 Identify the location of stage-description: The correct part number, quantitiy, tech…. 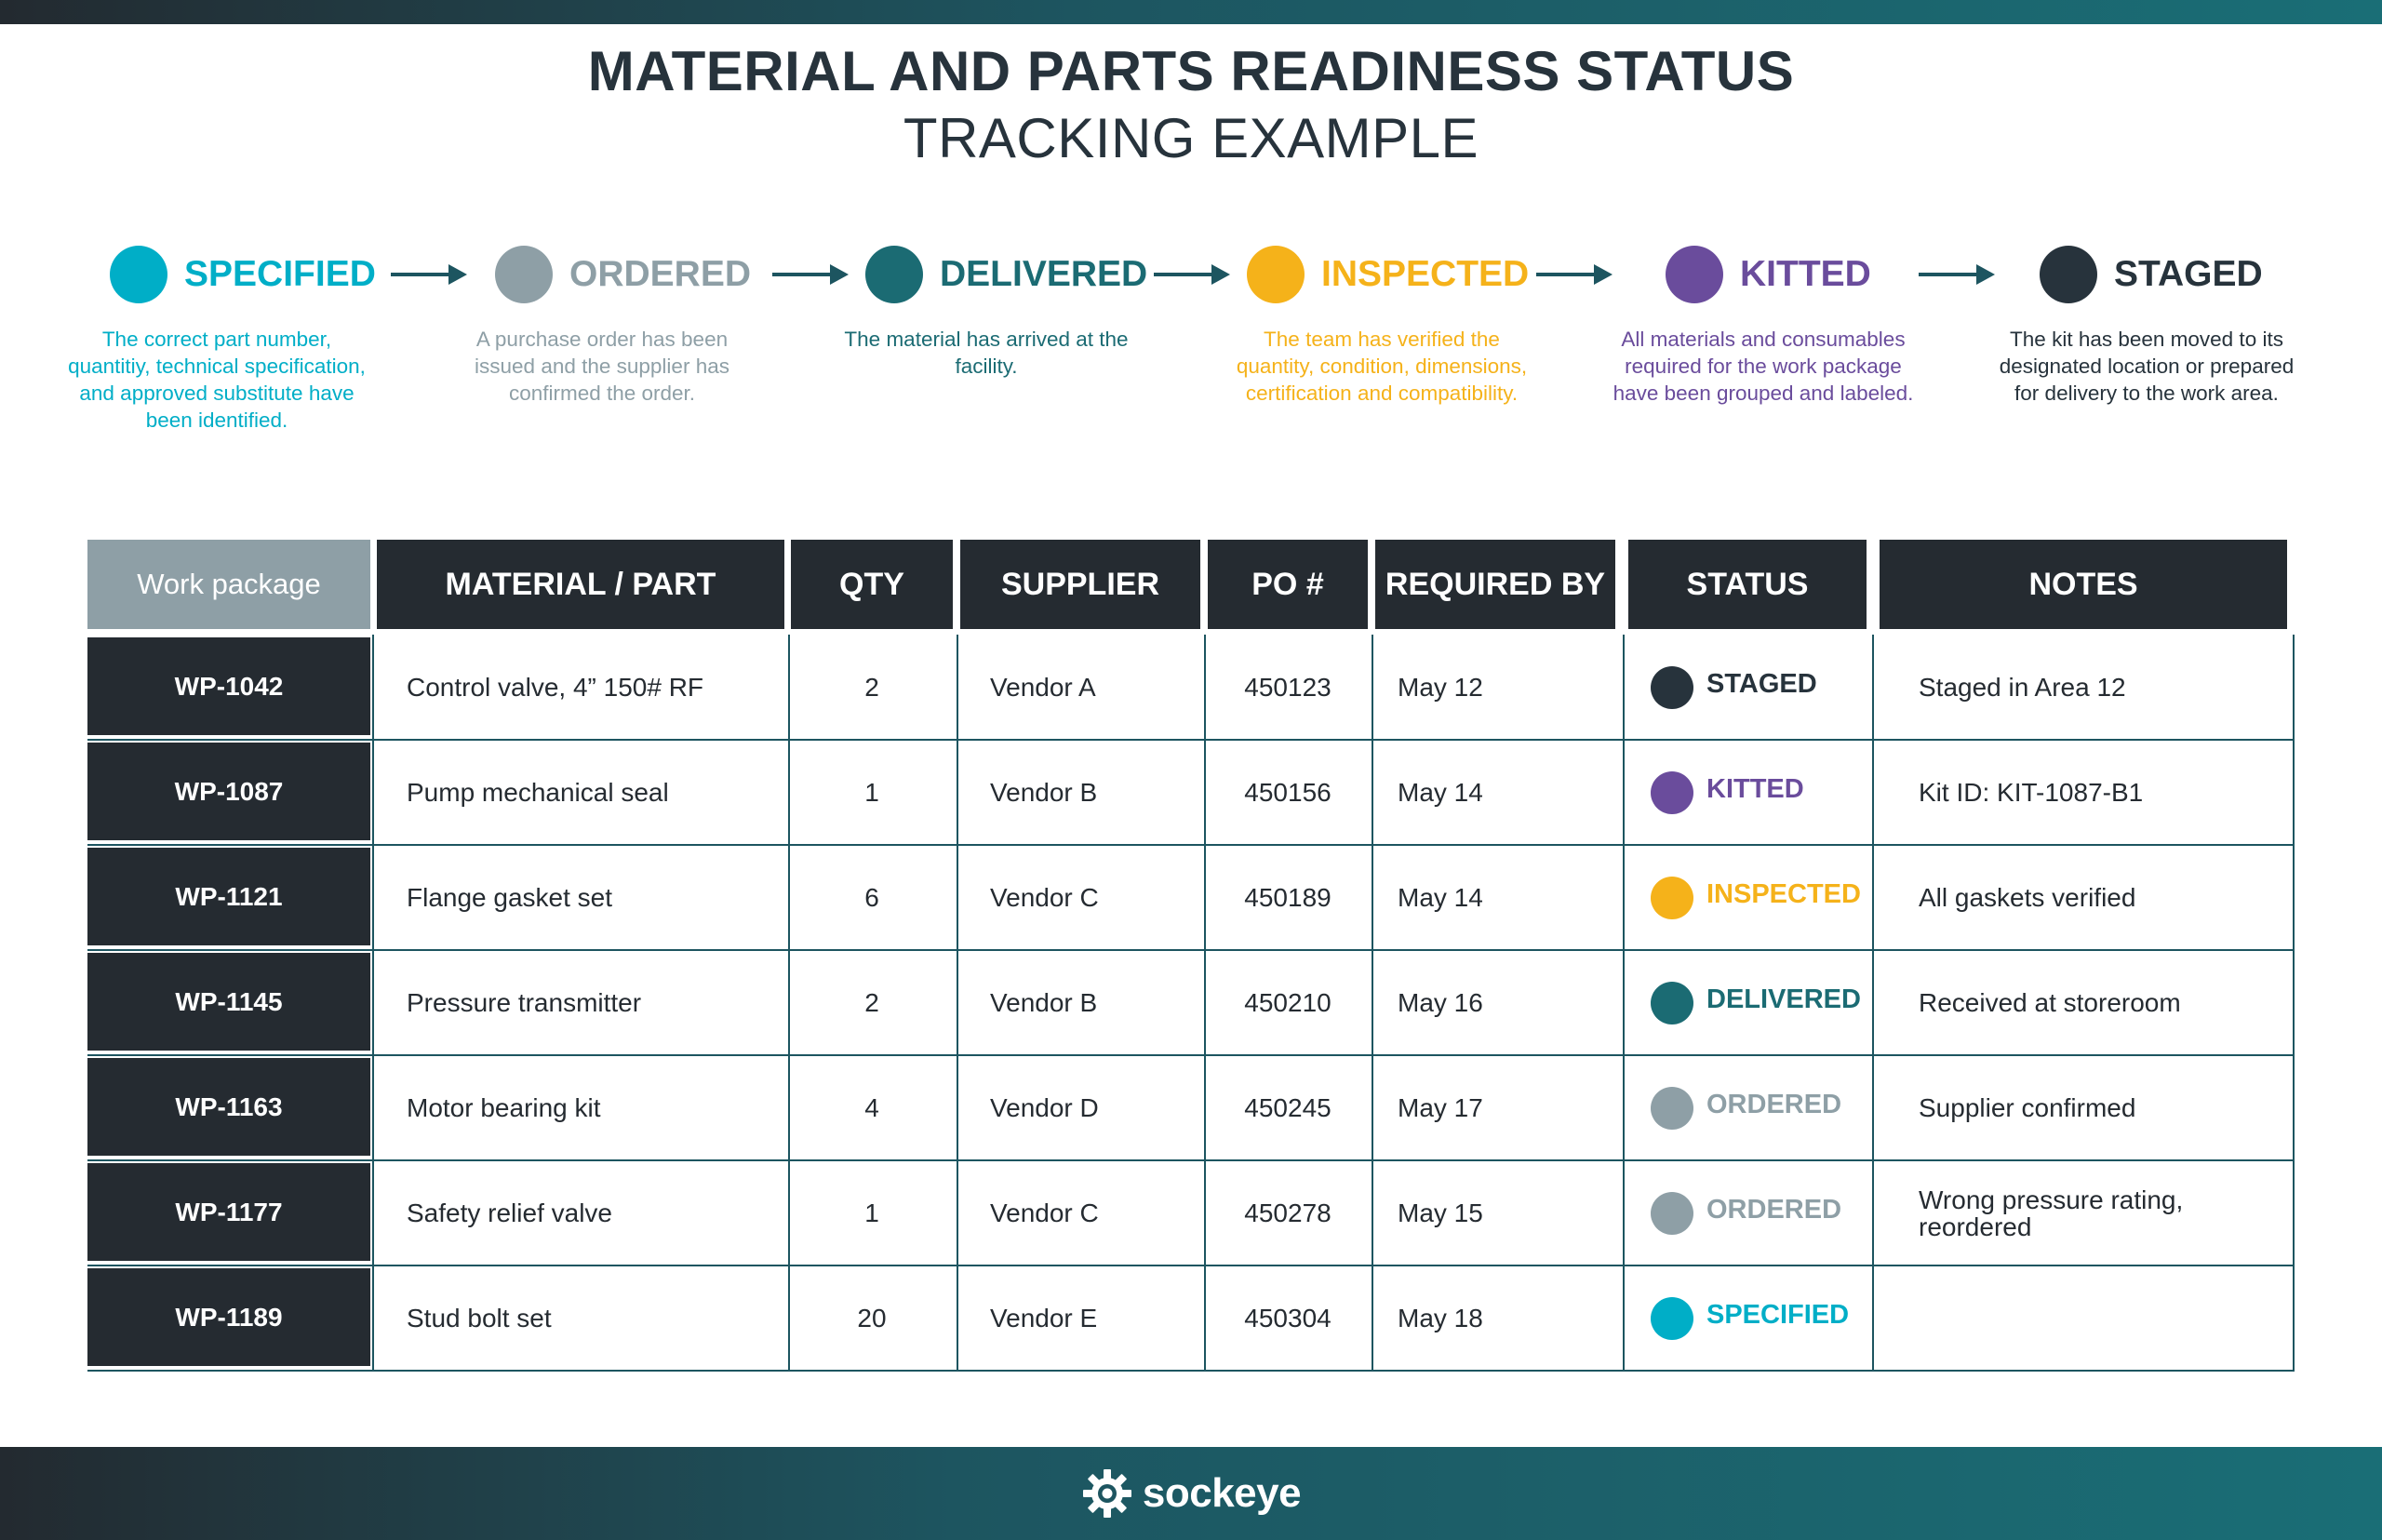
(217, 380).